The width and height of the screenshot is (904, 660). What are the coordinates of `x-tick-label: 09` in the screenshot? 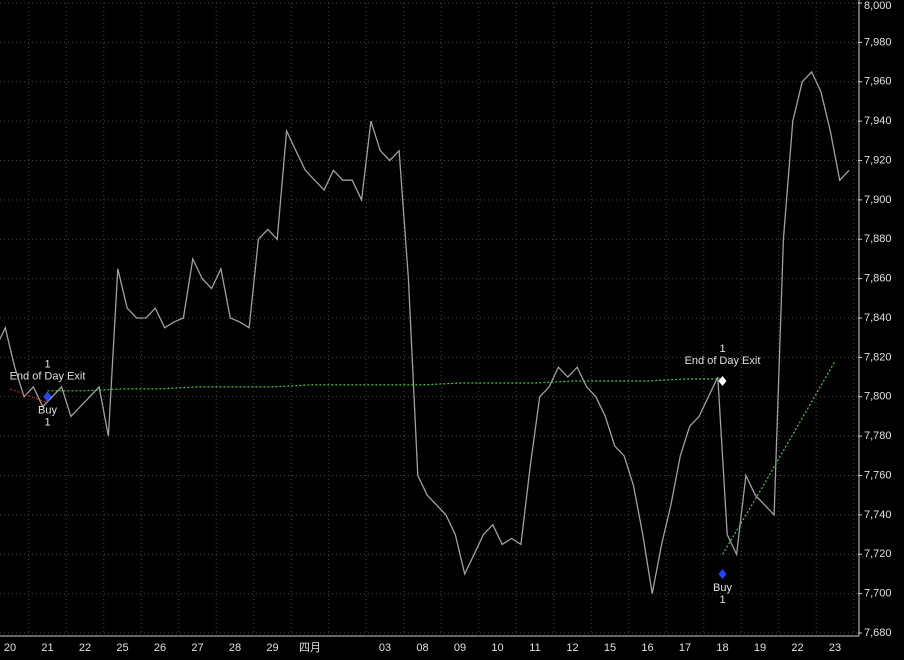 It's located at (460, 648).